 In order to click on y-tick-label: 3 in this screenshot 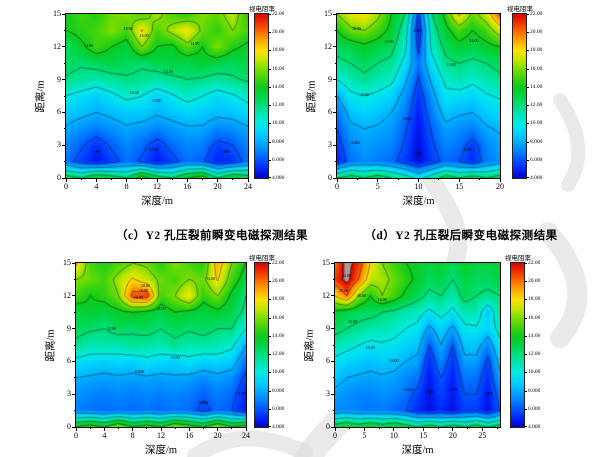, I will do `click(69, 394)`.